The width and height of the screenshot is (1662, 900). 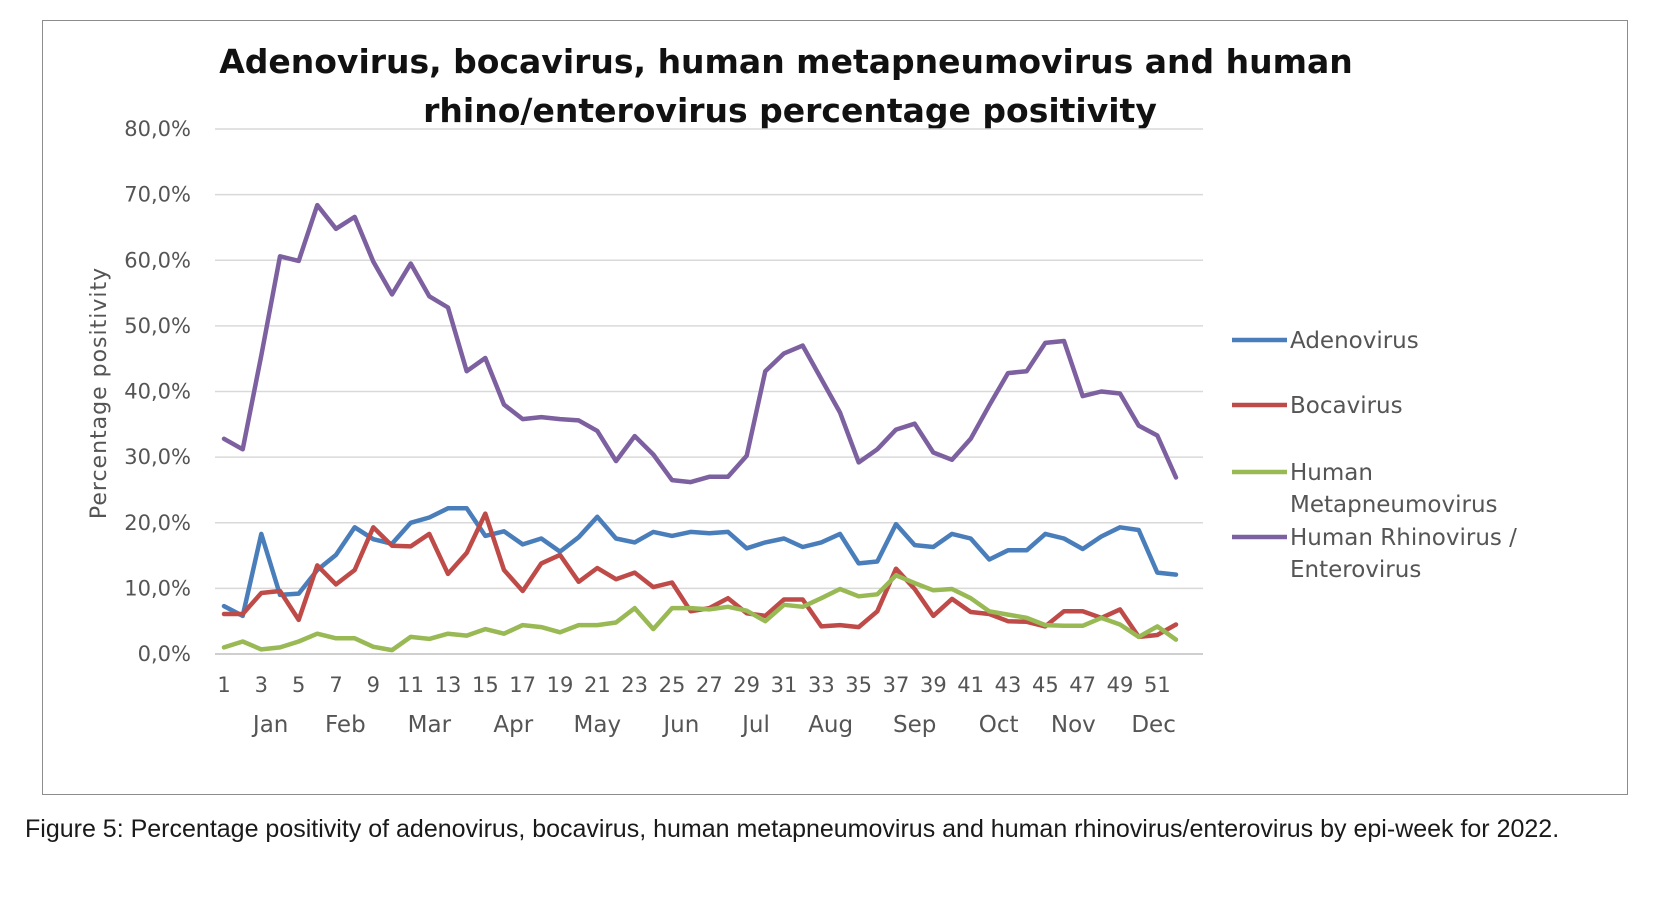 What do you see at coordinates (522, 685) in the screenshot?
I see `x-tick-label: 17` at bounding box center [522, 685].